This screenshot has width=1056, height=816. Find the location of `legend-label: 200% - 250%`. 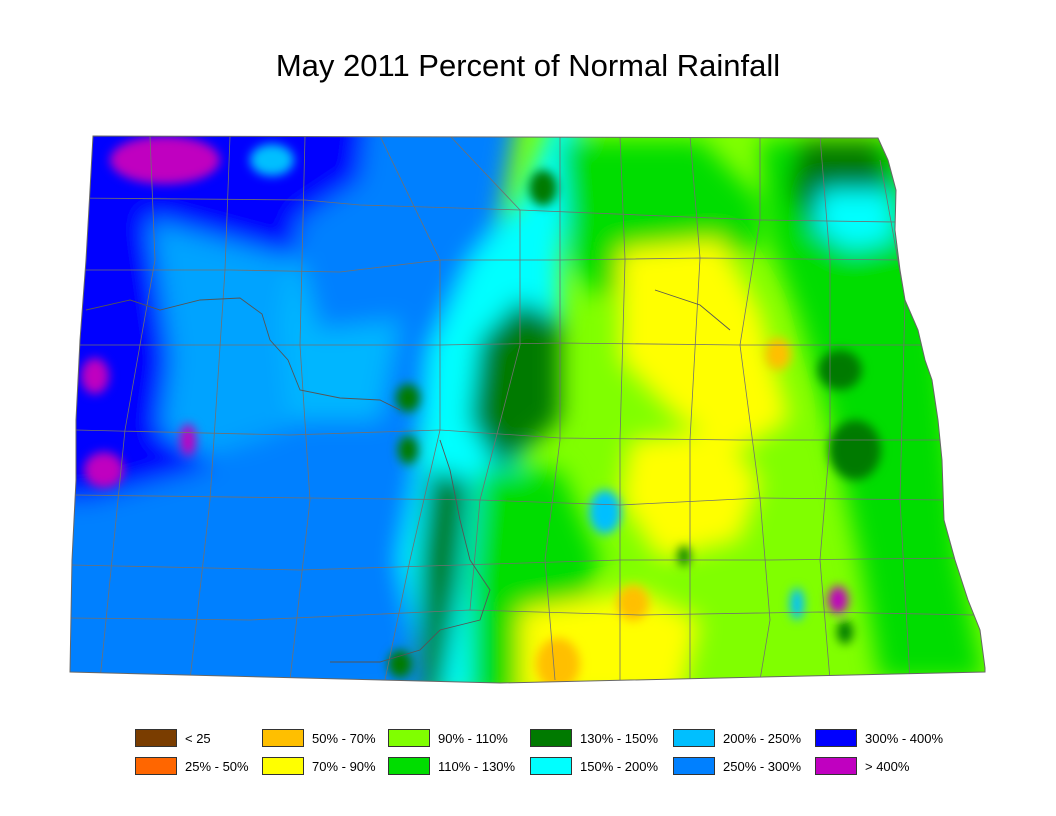

legend-label: 200% - 250% is located at coordinates (762, 738).